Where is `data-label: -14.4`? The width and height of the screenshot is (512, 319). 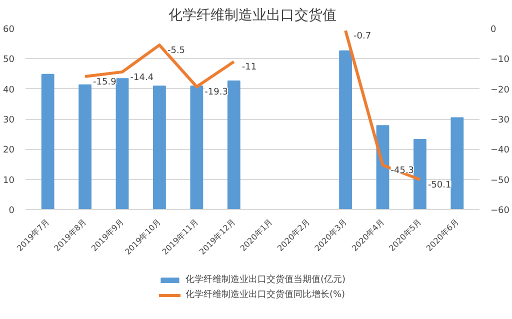 data-label: -14.4 is located at coordinates (142, 77).